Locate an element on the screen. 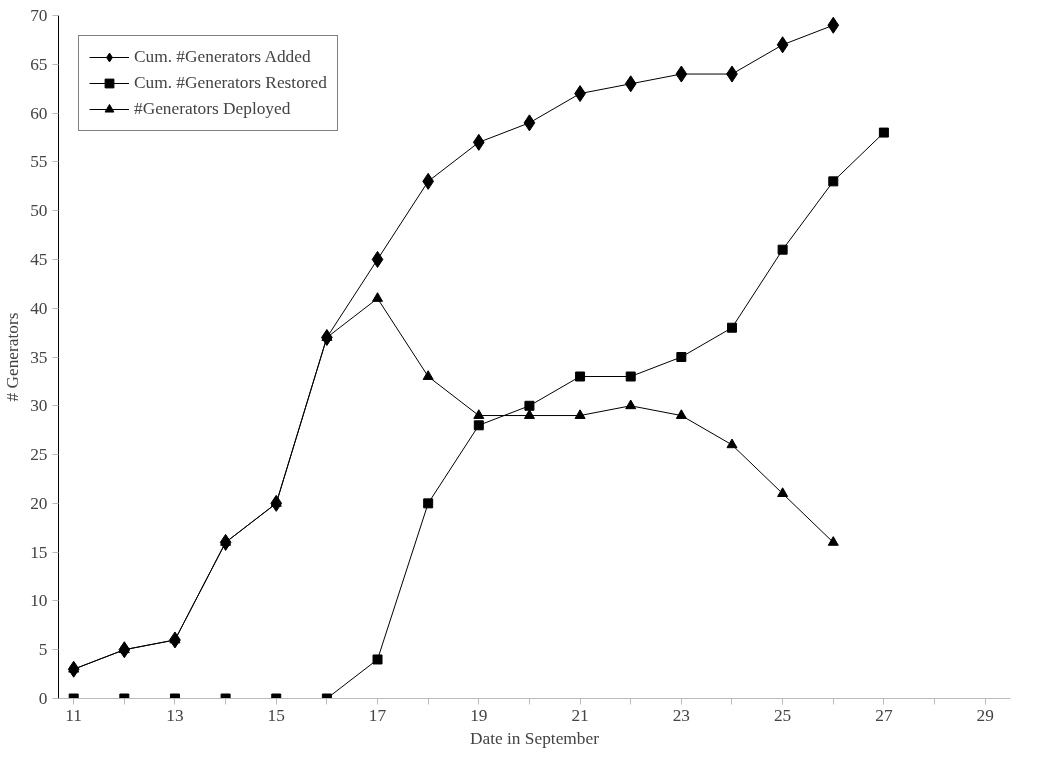 The image size is (1042, 760). y-axis-title: # Generators is located at coordinates (13, 357).